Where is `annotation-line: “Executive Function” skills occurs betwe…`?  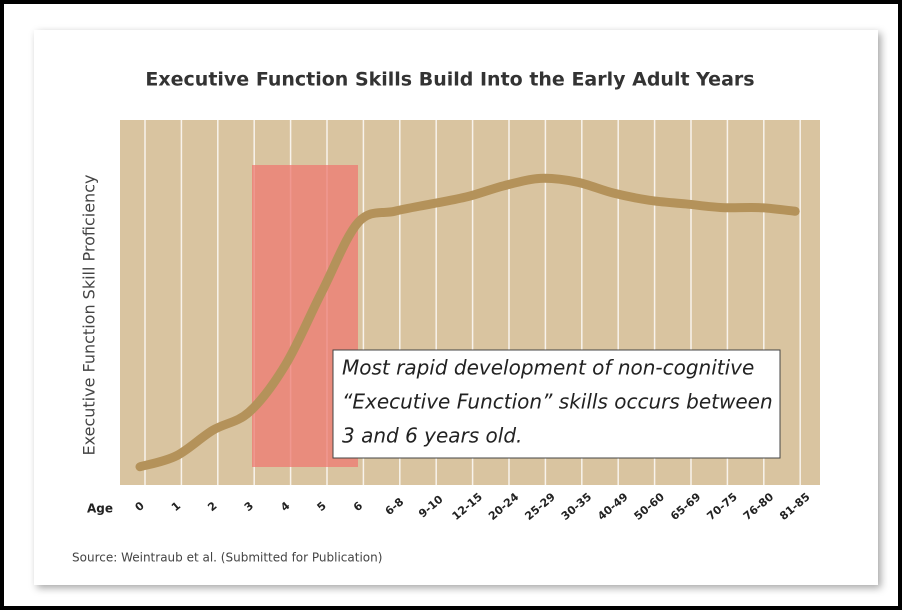 annotation-line: “Executive Function” skills occurs betwe… is located at coordinates (557, 402).